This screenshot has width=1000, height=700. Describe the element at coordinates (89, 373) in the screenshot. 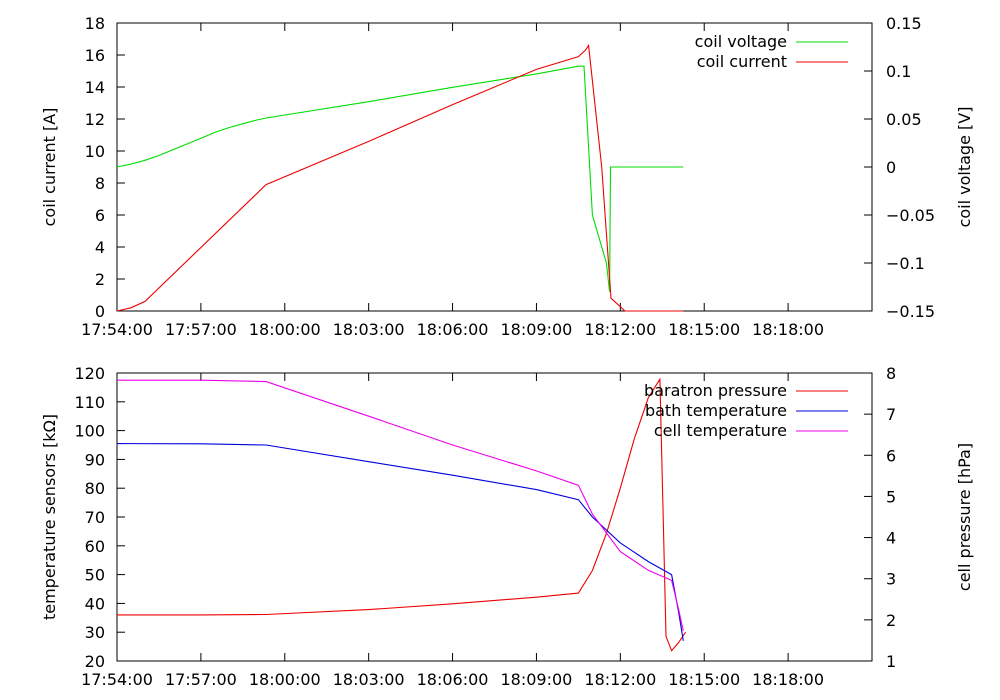

I see `y-tick-label: 120` at that location.